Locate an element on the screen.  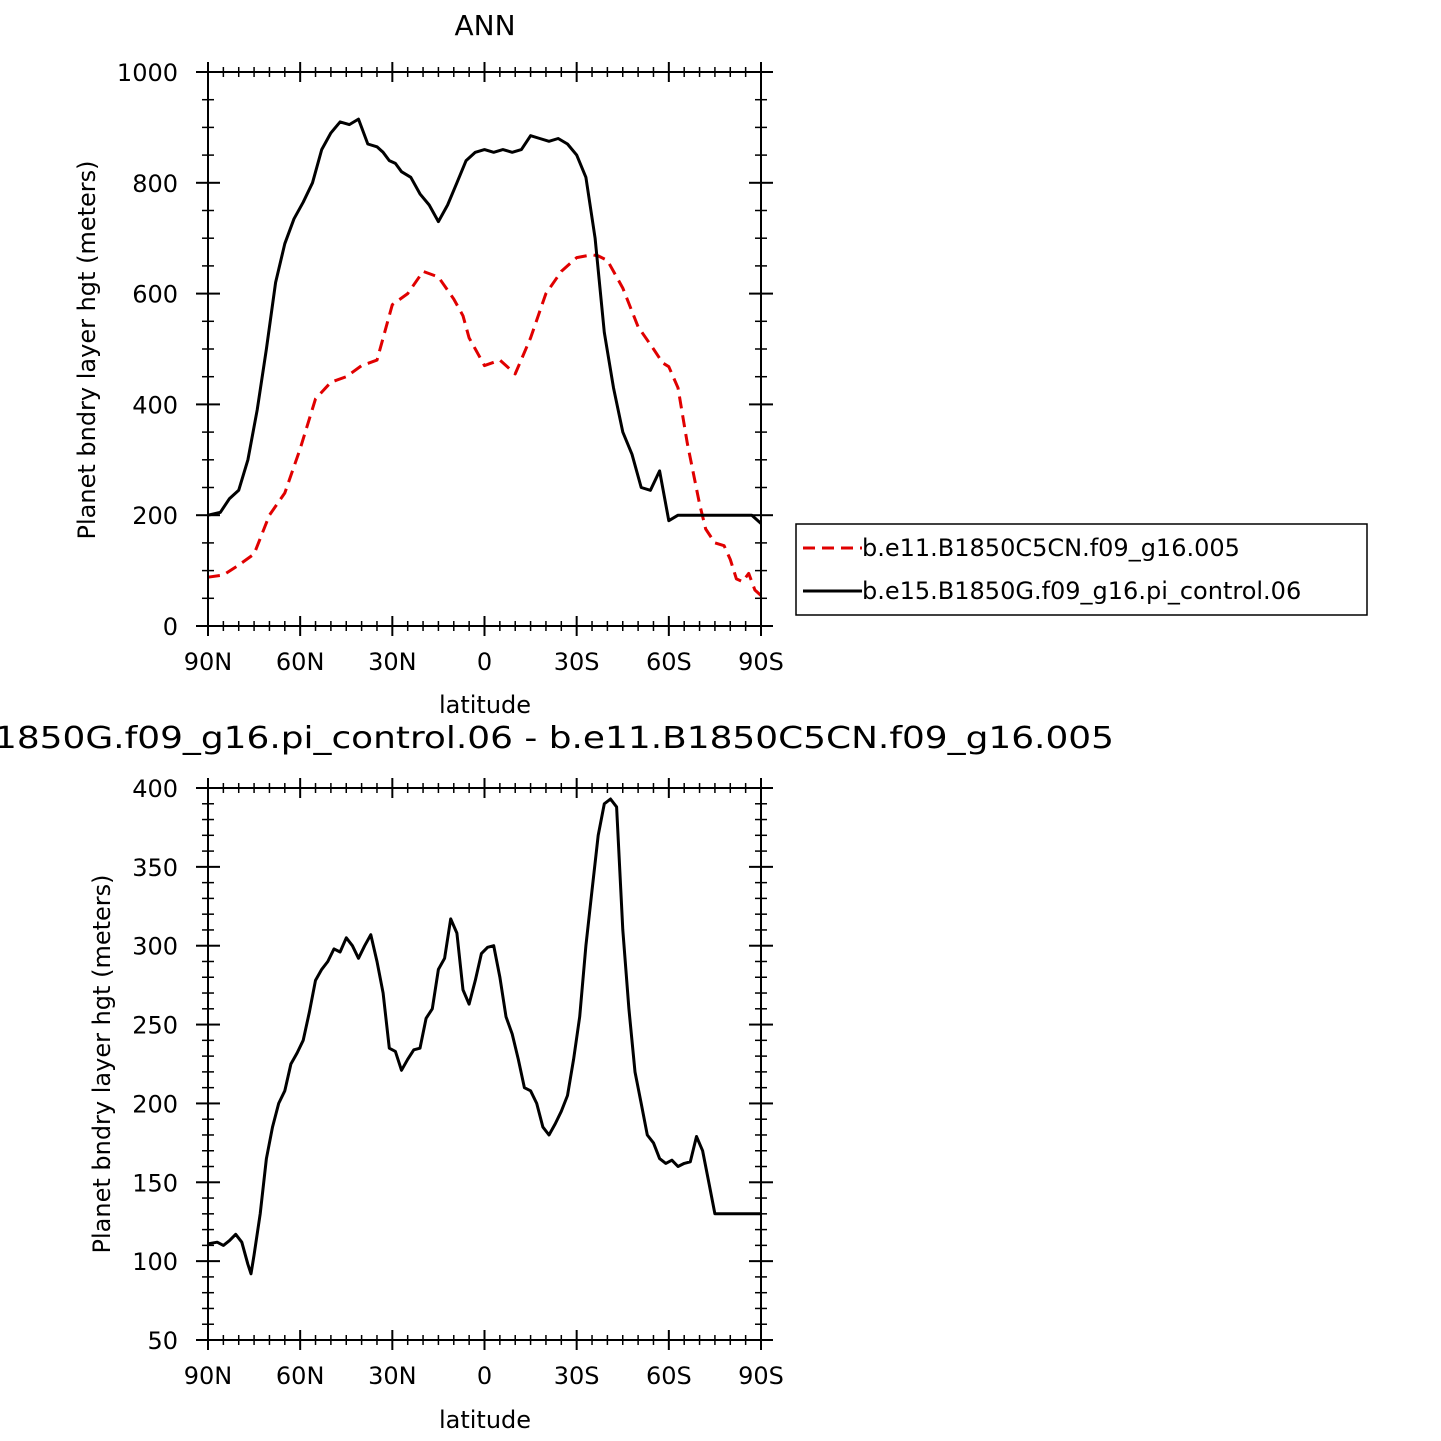
bottom-y-tick-label: 350 is located at coordinates (155, 868).